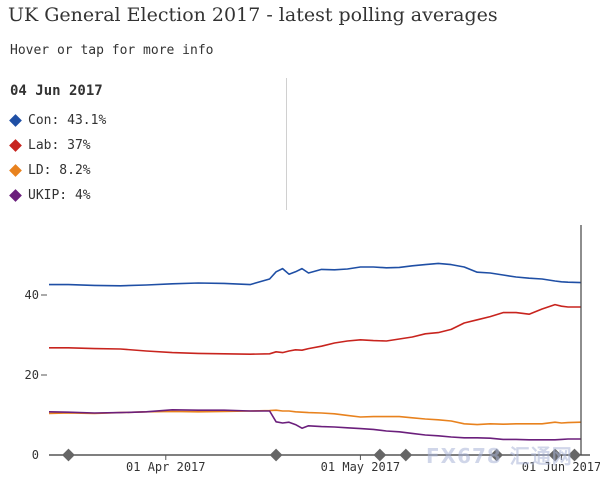 This screenshot has width=600, height=488. What do you see at coordinates (315, 329) in the screenshot?
I see `series-line-lab` at bounding box center [315, 329].